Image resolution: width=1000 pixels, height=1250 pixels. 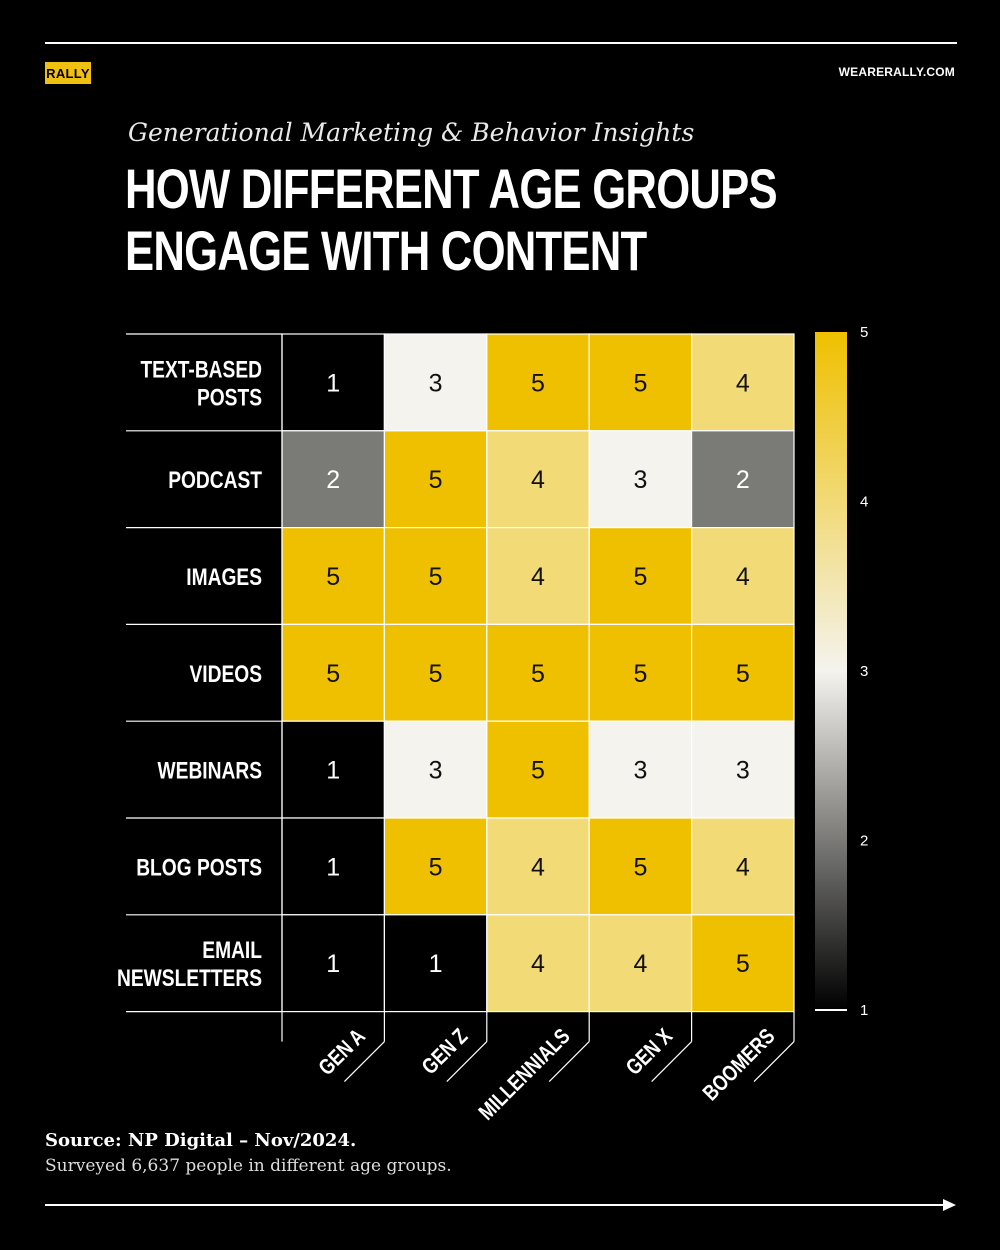 What do you see at coordinates (215, 480) in the screenshot?
I see `row-label: PODCAST` at bounding box center [215, 480].